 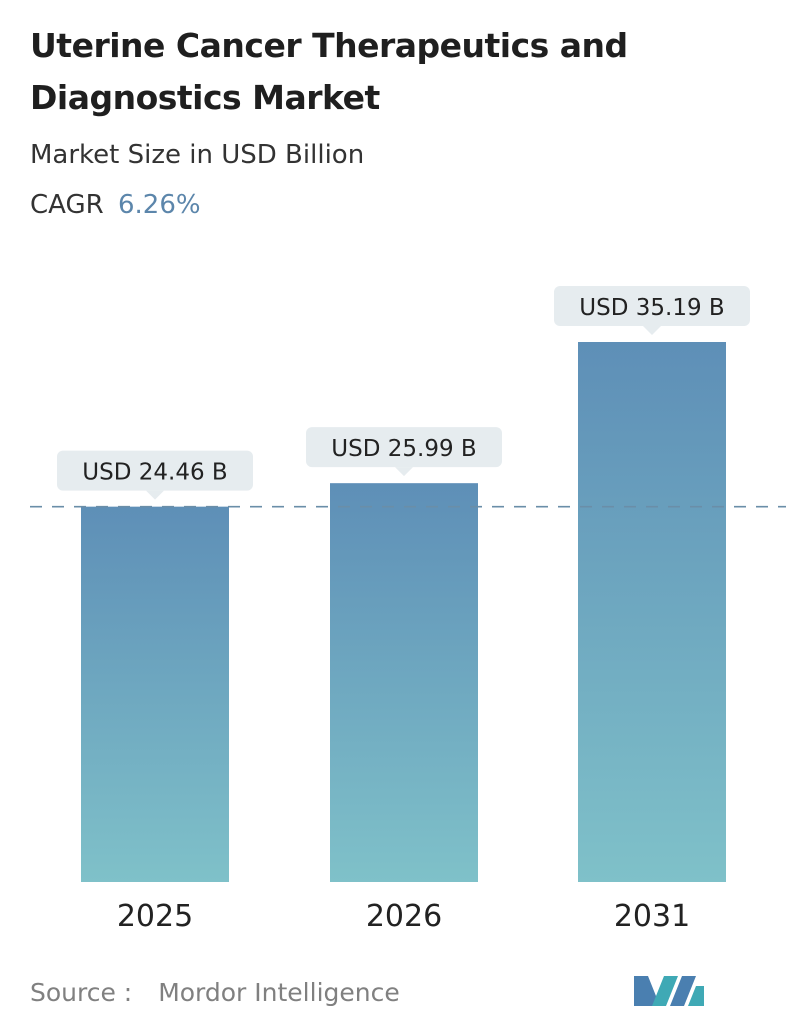 I want to click on data-label-2031: USD 35.19 B, so click(x=652, y=310).